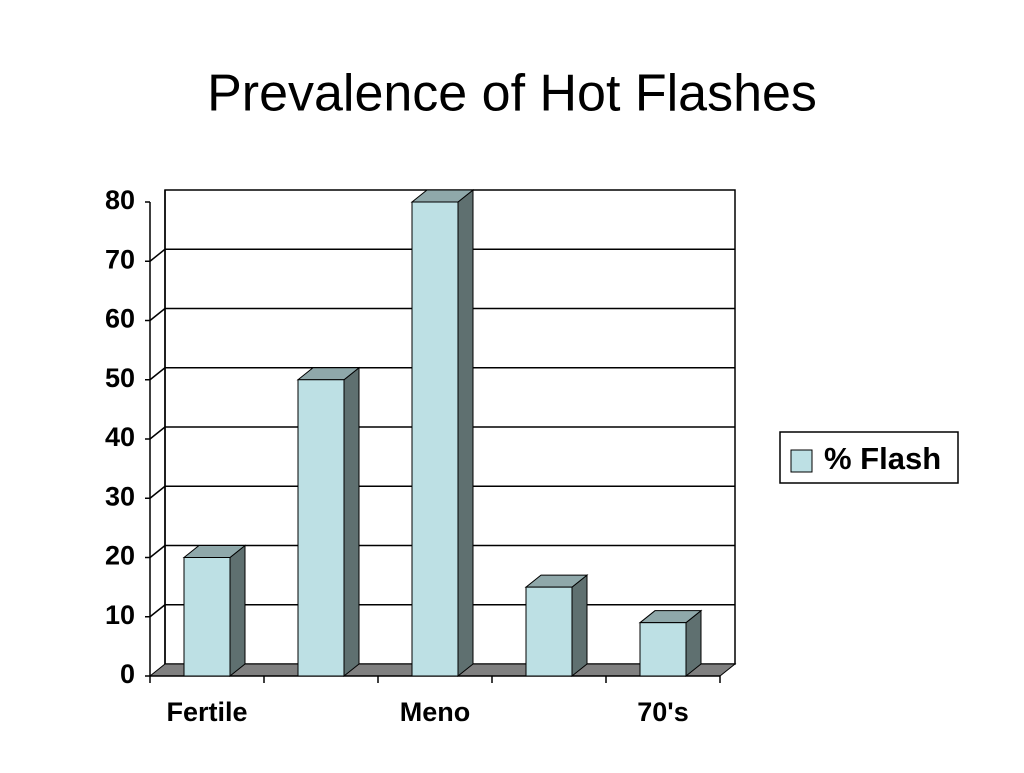 This screenshot has height=773, width=1024. Describe the element at coordinates (801, 461) in the screenshot. I see `legend-swatch` at that location.